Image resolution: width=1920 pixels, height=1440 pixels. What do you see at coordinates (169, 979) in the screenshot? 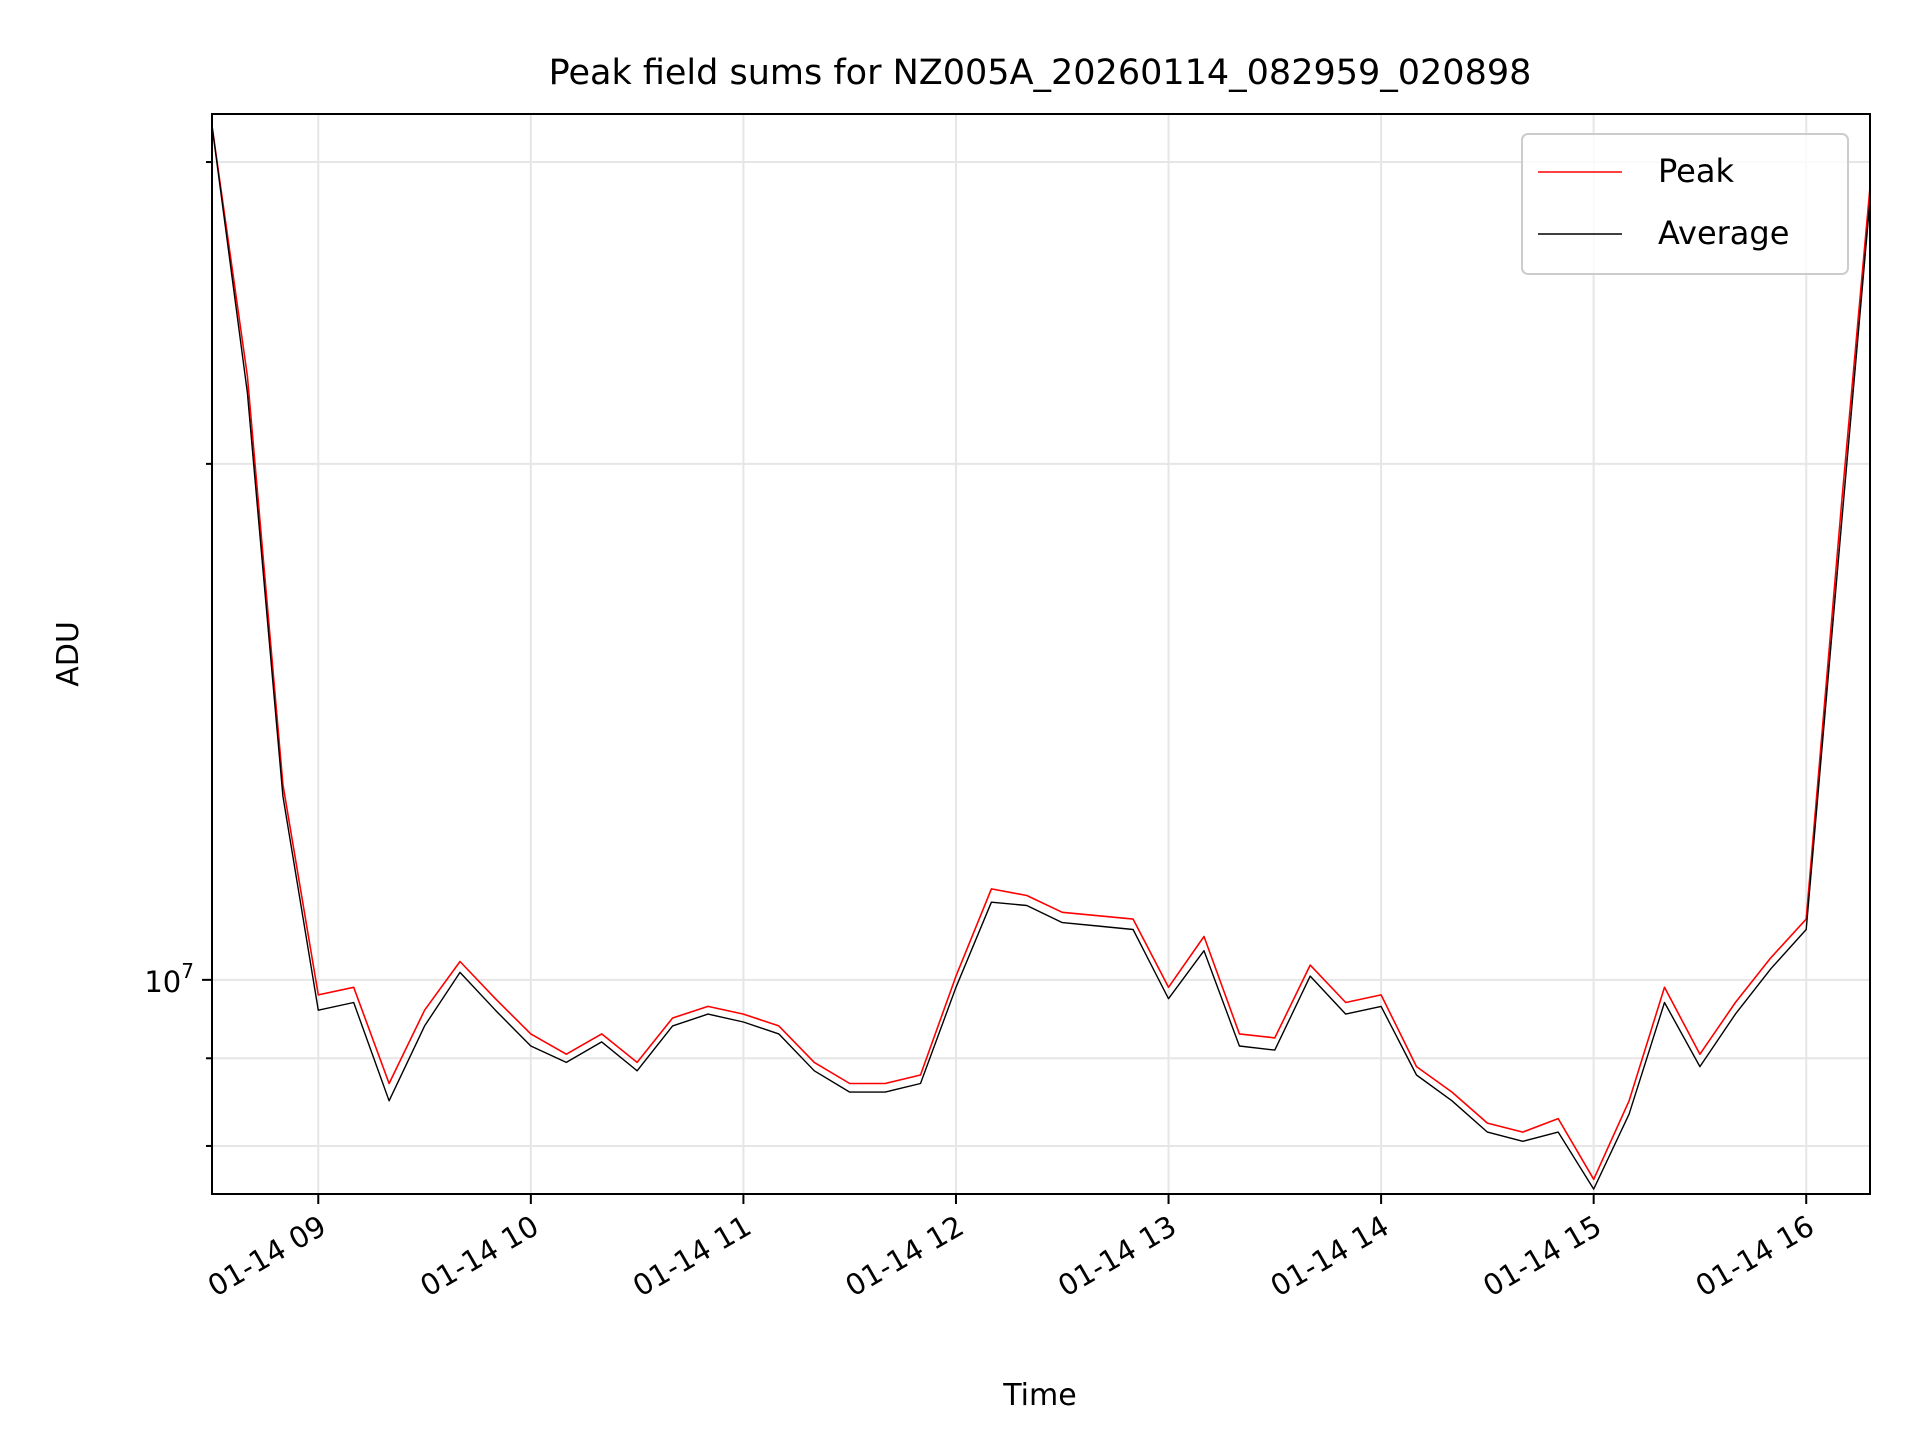
I see `y-tick-label: 107` at bounding box center [169, 979].